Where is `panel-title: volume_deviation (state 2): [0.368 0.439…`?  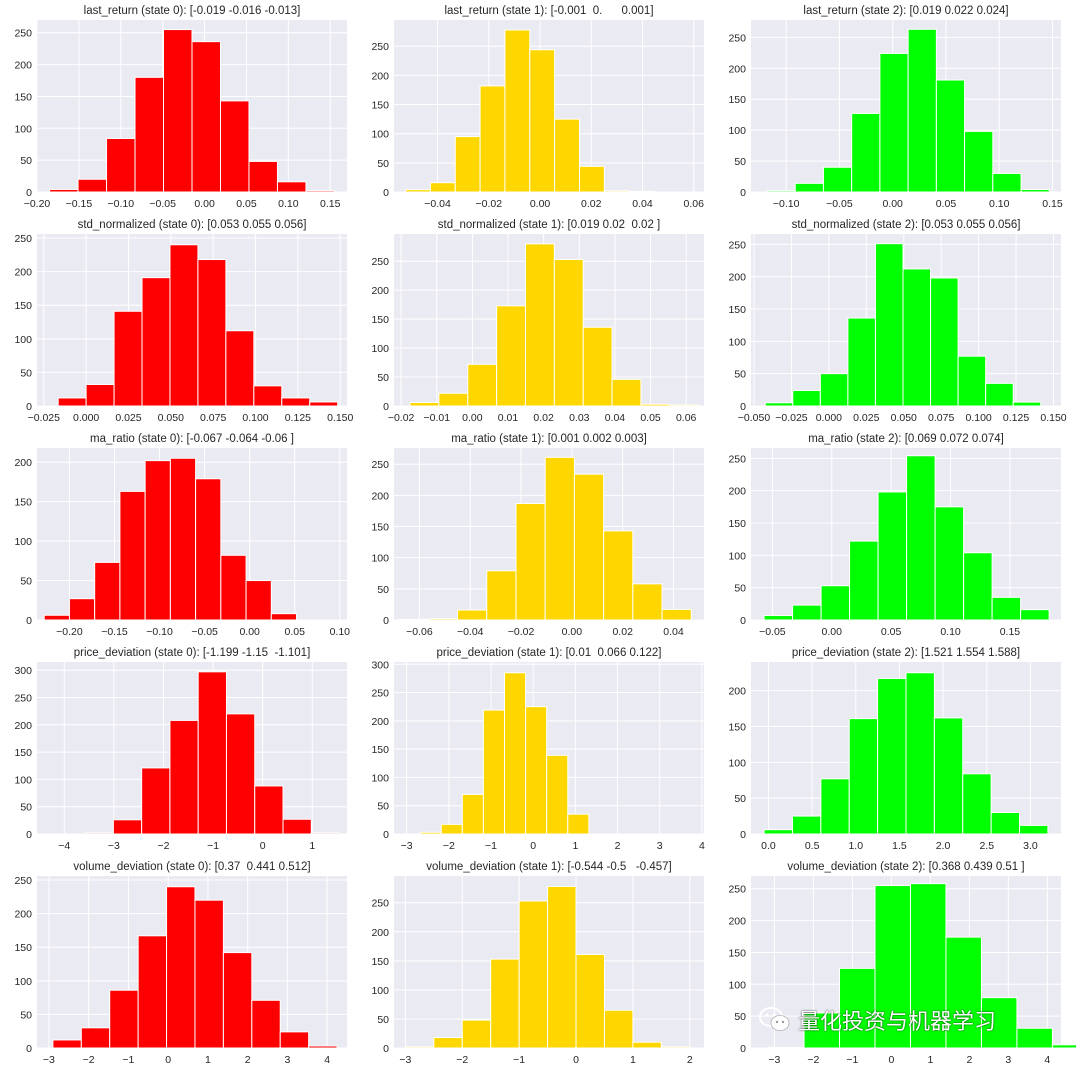
panel-title: volume_deviation (state 2): [0.368 0.439… is located at coordinates (905, 867).